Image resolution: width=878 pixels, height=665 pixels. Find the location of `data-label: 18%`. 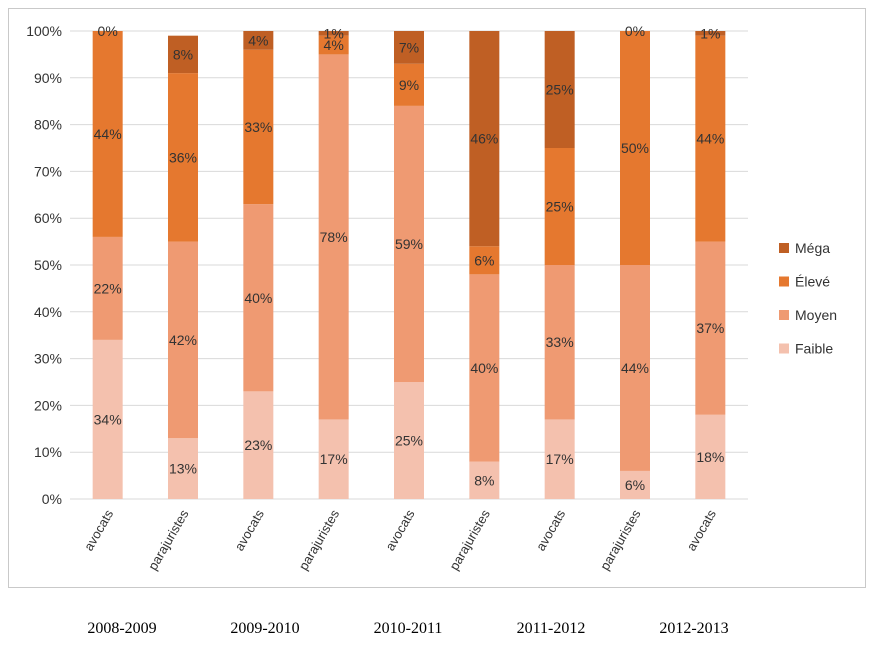

data-label: 18% is located at coordinates (710, 457).